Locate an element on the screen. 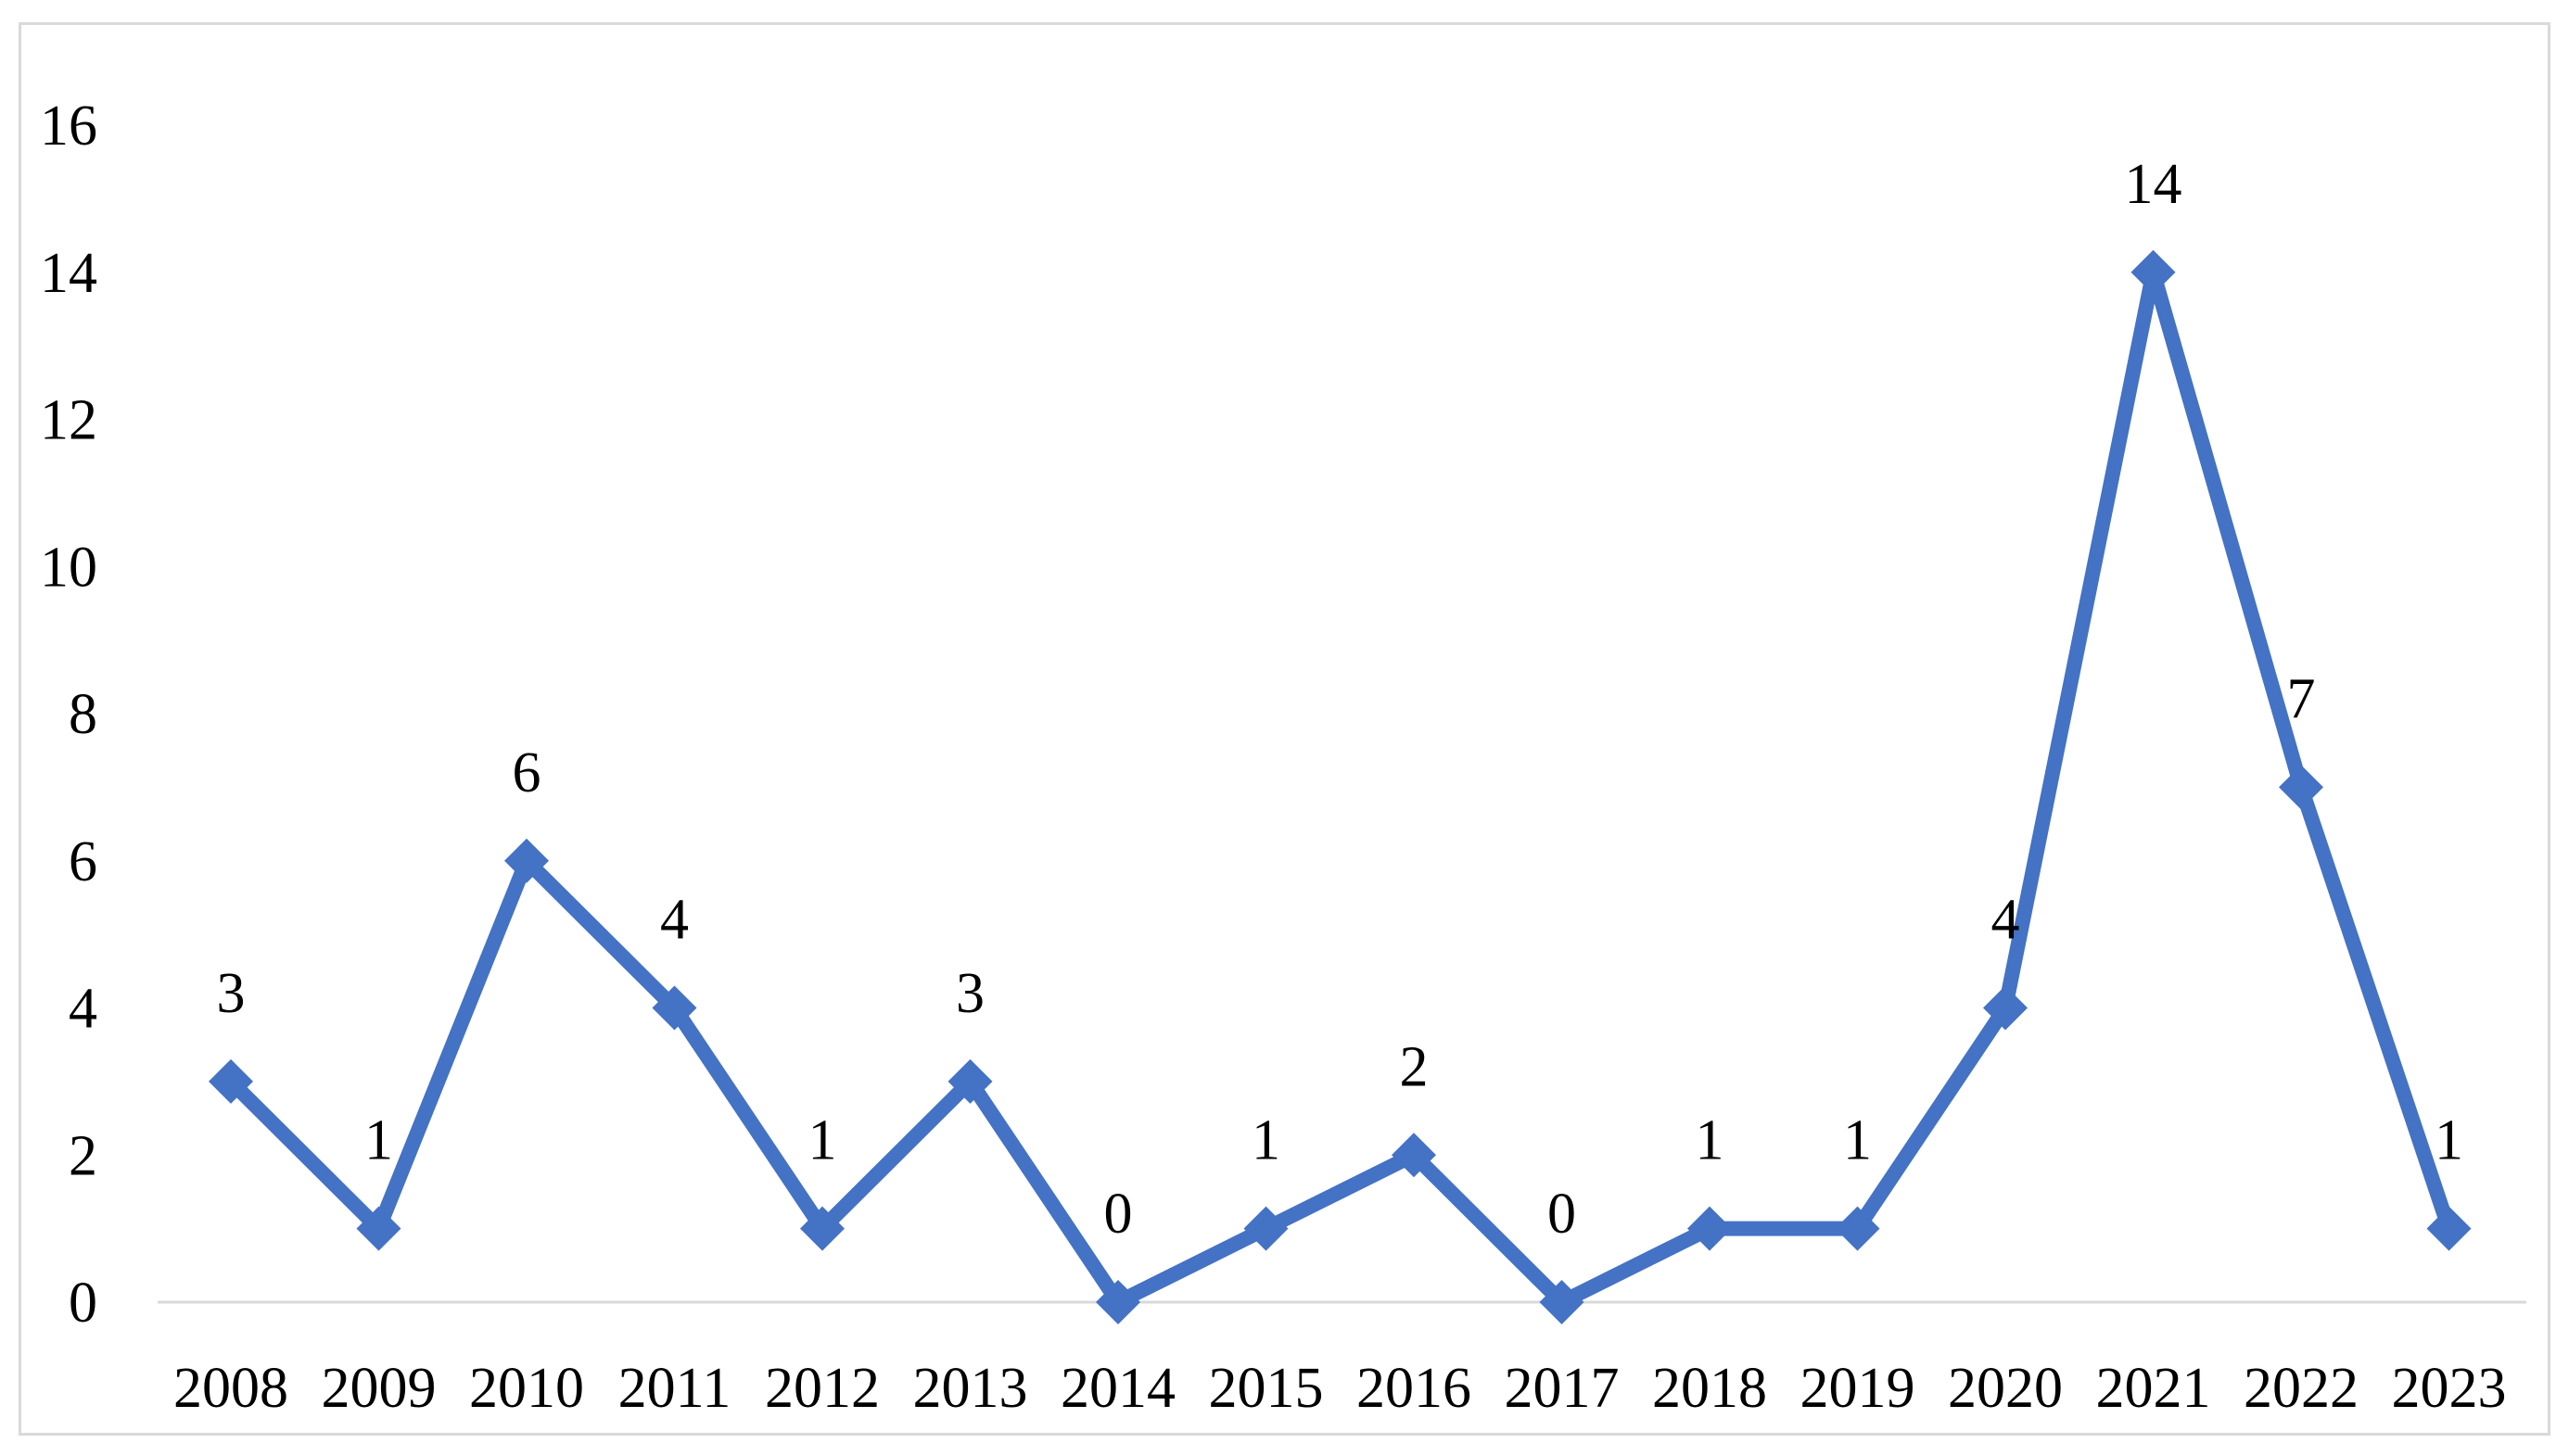 The image size is (2569, 1456). x-tick-label: 2022 is located at coordinates (2301, 1388).